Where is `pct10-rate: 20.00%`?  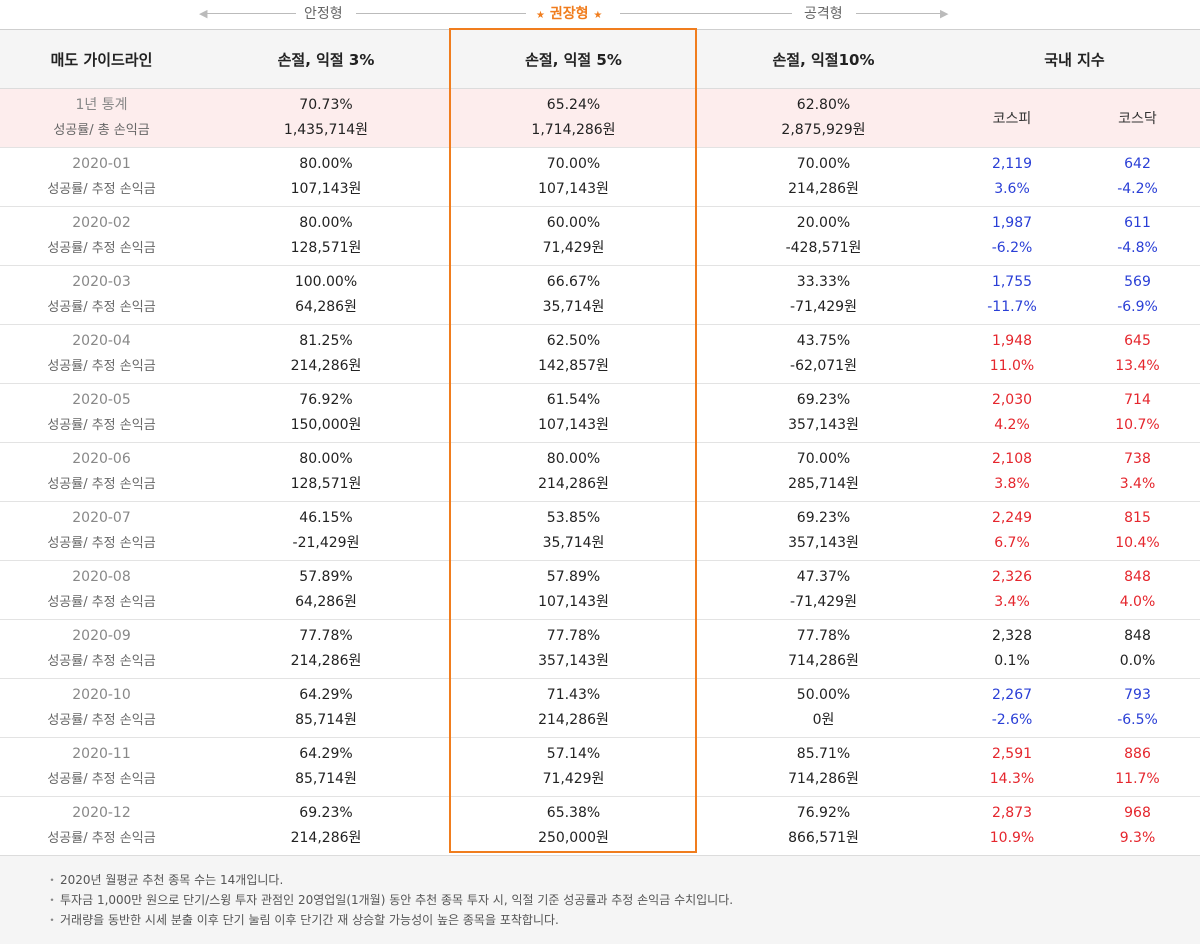 pct10-rate: 20.00% is located at coordinates (823, 223).